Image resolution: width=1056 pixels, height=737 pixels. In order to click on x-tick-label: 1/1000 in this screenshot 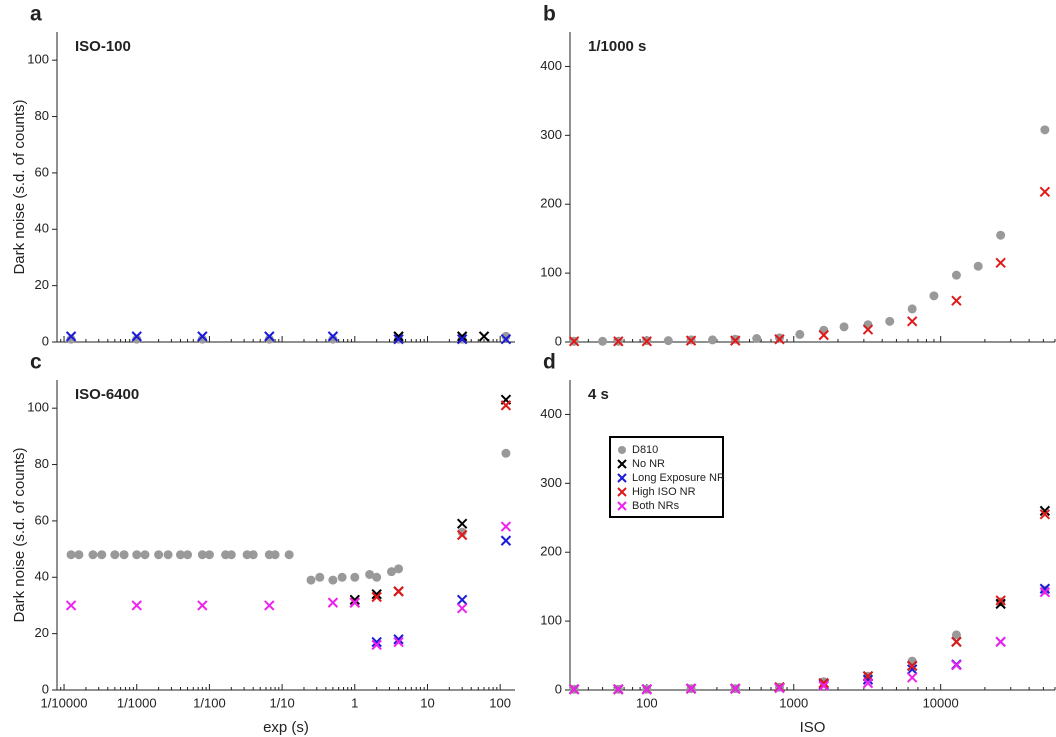, I will do `click(137, 702)`.